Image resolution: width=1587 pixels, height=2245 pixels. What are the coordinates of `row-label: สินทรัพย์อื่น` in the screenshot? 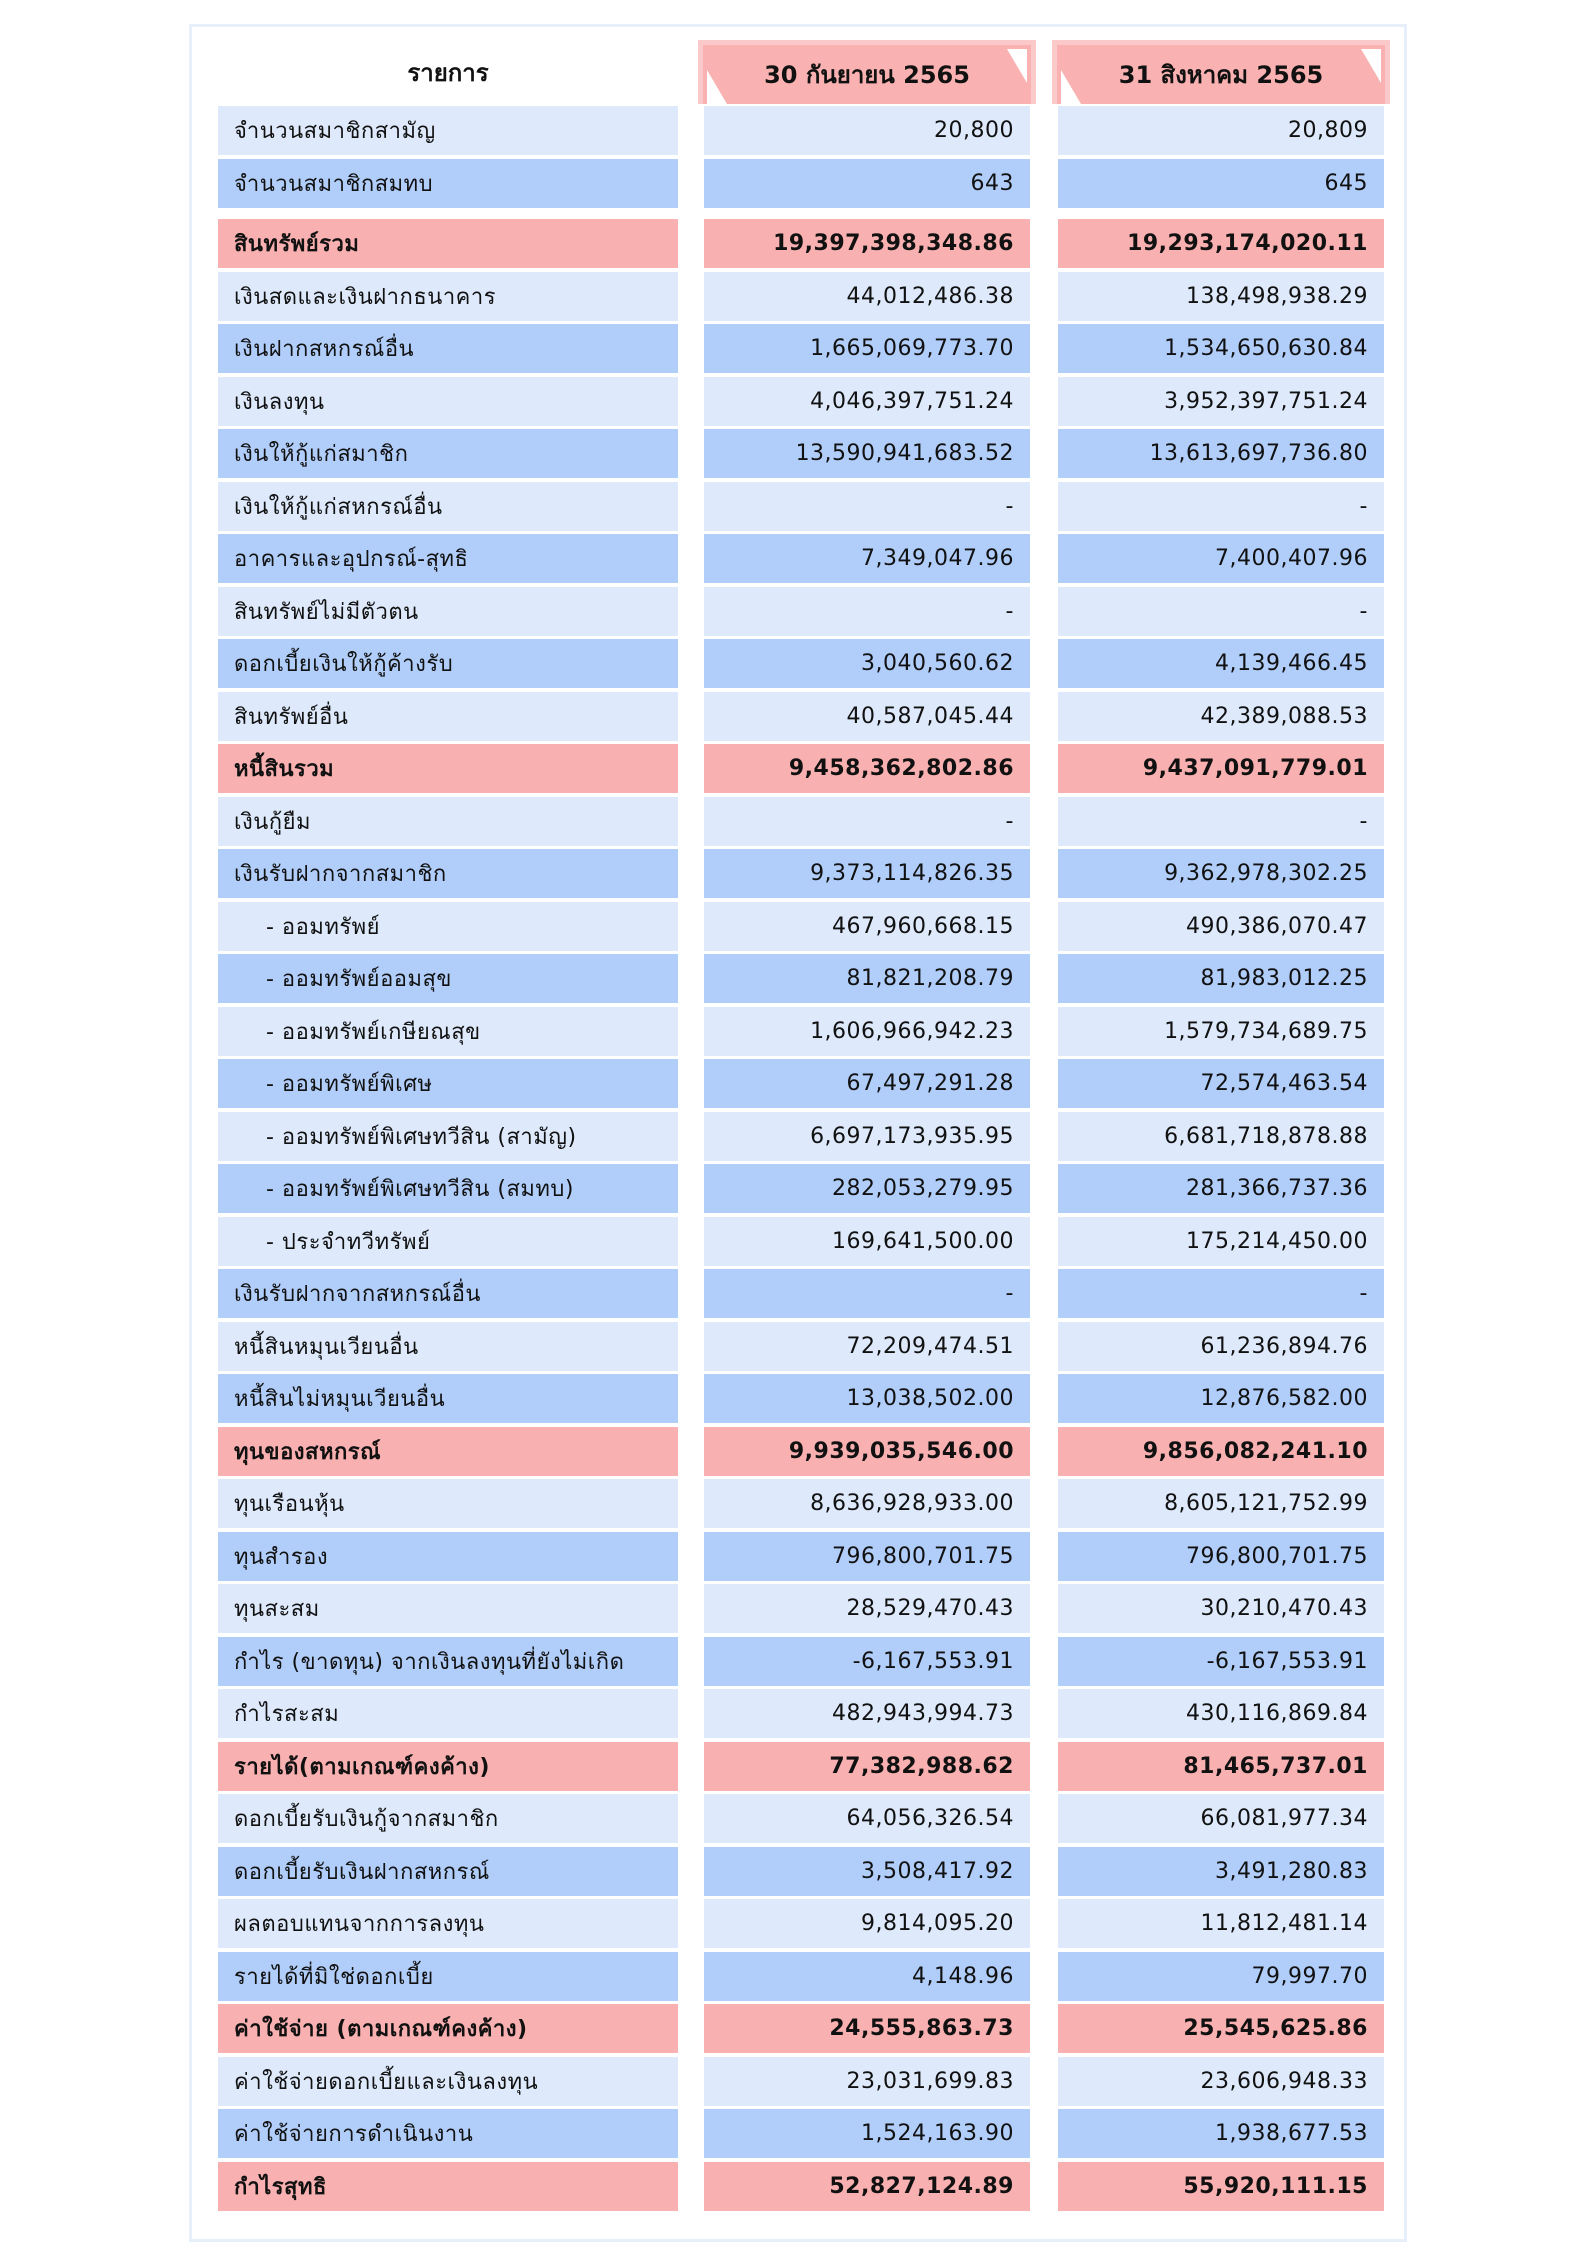 It's located at (448, 716).